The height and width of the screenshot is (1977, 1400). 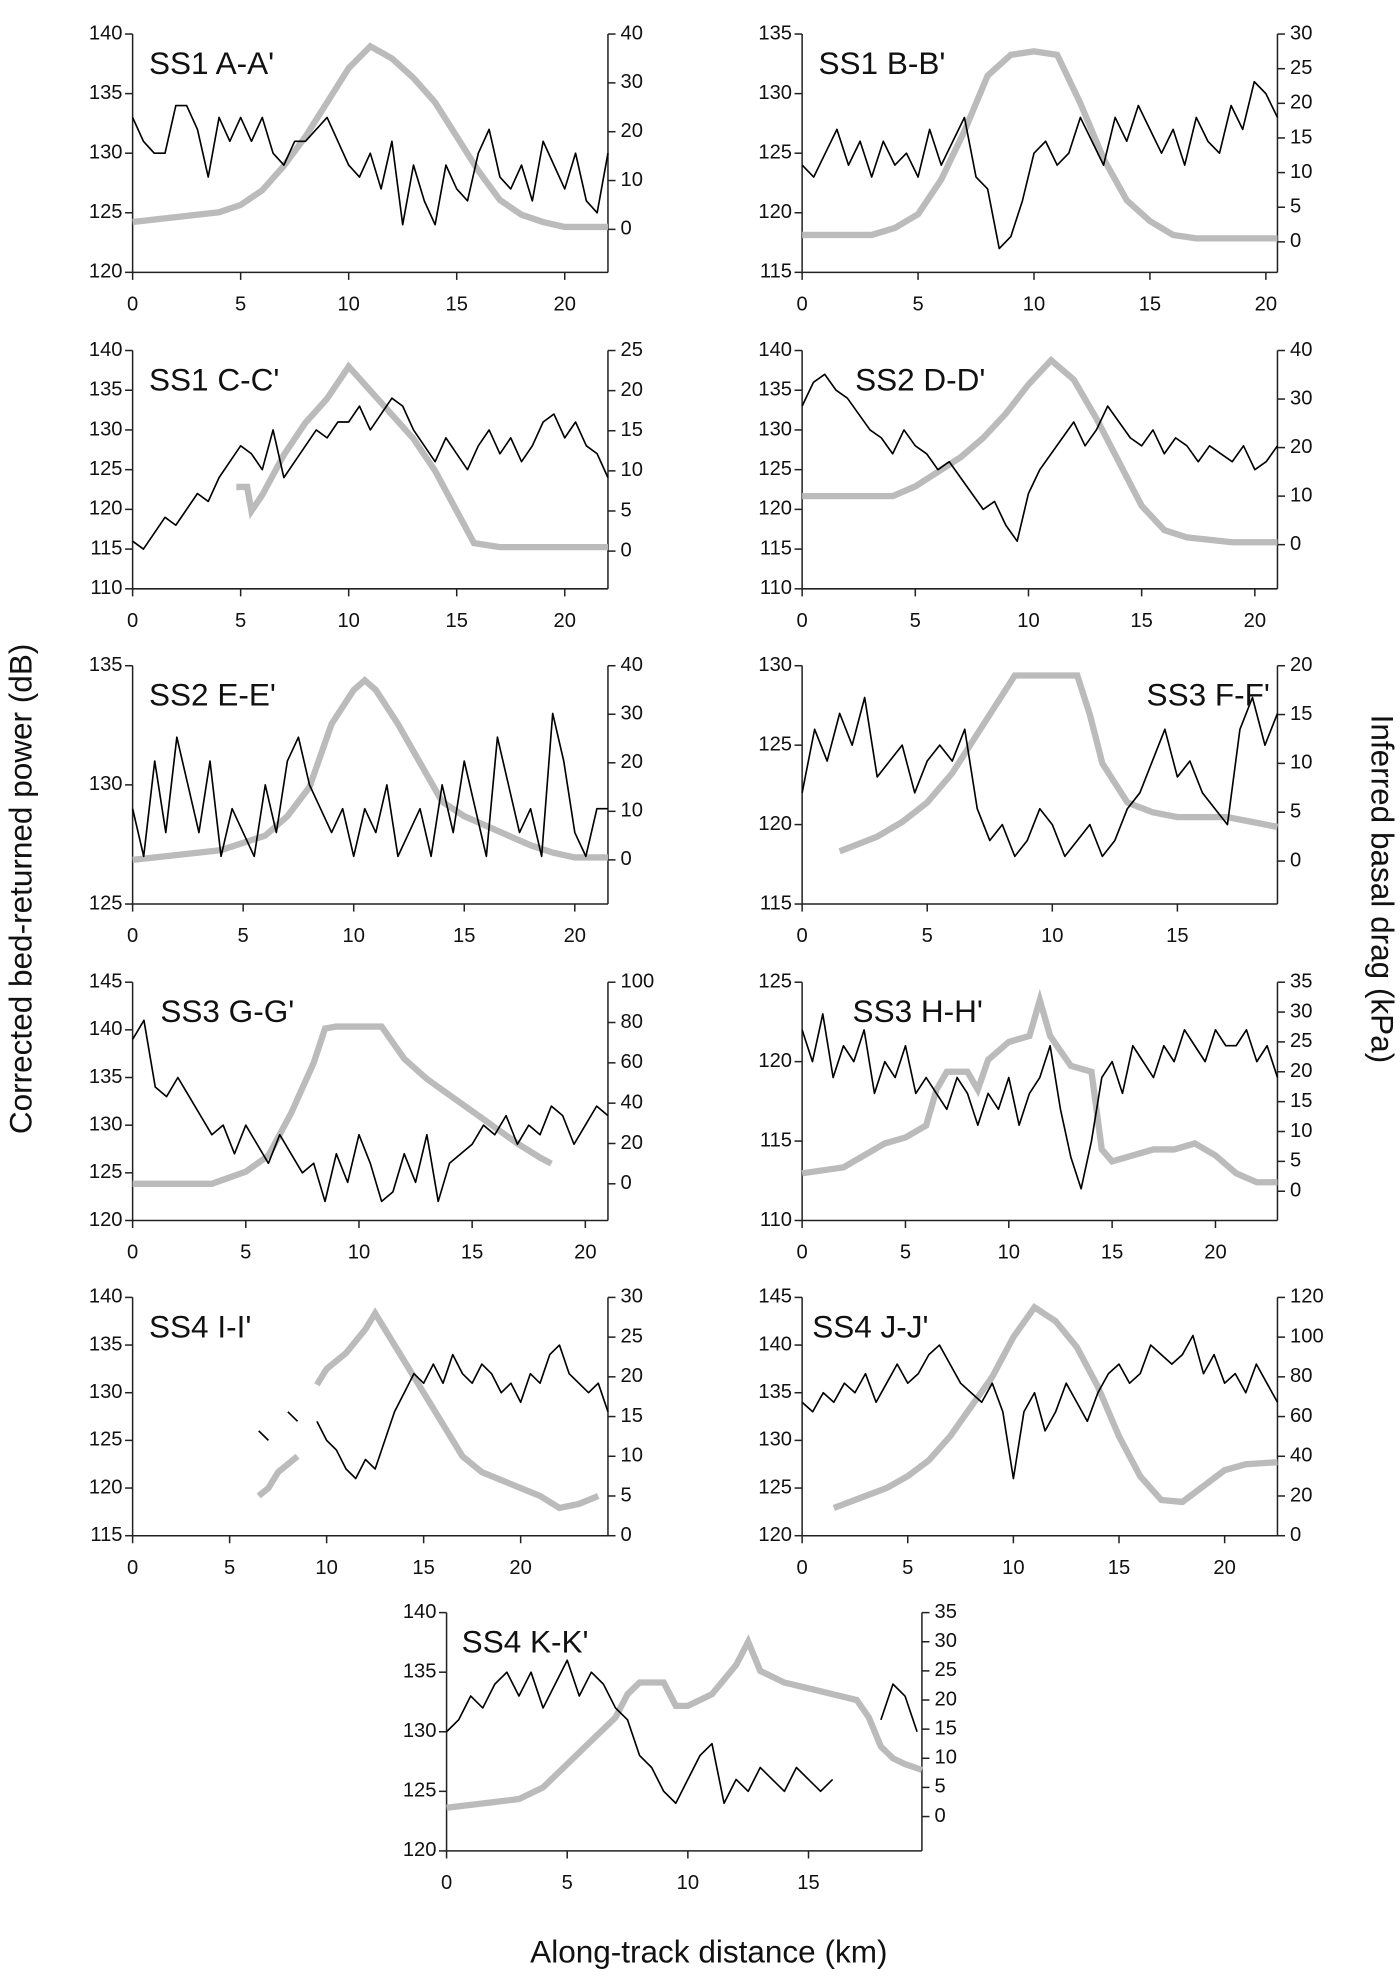 What do you see at coordinates (918, 1011) in the screenshot?
I see `panel-title: SS3 H-H'` at bounding box center [918, 1011].